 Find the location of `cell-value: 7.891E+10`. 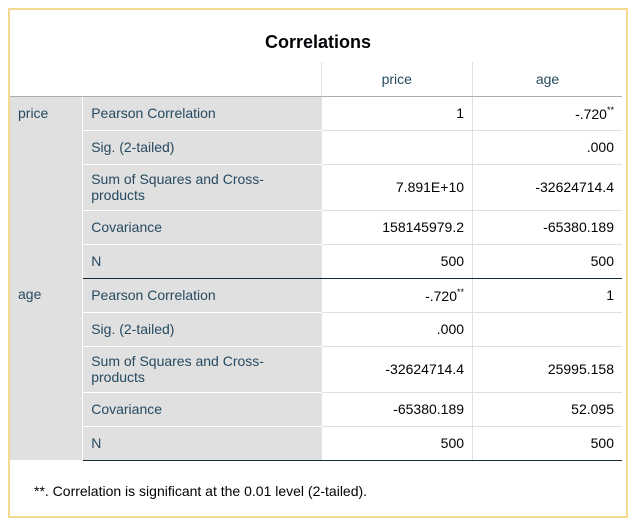

cell-value: 7.891E+10 is located at coordinates (396, 187).